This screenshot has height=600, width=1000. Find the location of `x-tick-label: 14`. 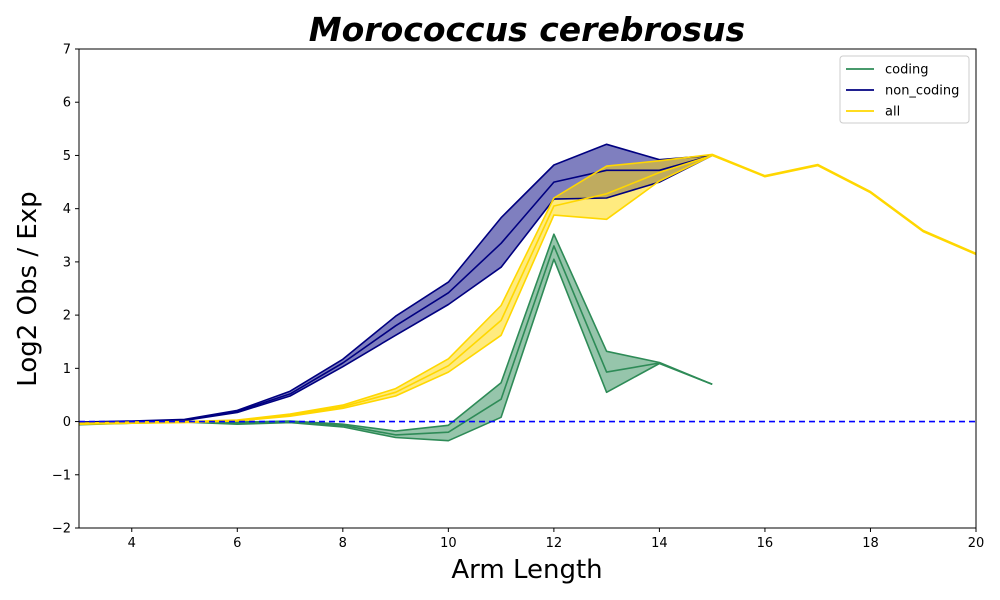

x-tick-label: 14 is located at coordinates (659, 543).